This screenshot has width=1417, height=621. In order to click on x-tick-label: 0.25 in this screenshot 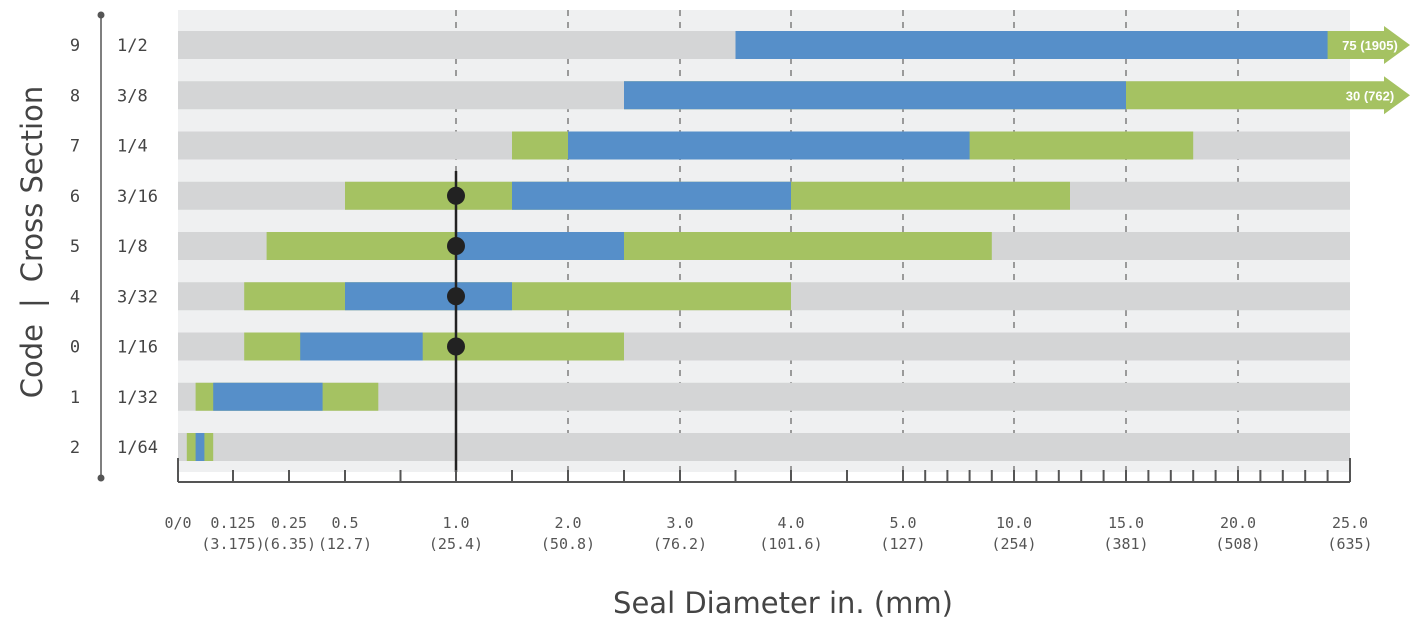, I will do `click(289, 523)`.